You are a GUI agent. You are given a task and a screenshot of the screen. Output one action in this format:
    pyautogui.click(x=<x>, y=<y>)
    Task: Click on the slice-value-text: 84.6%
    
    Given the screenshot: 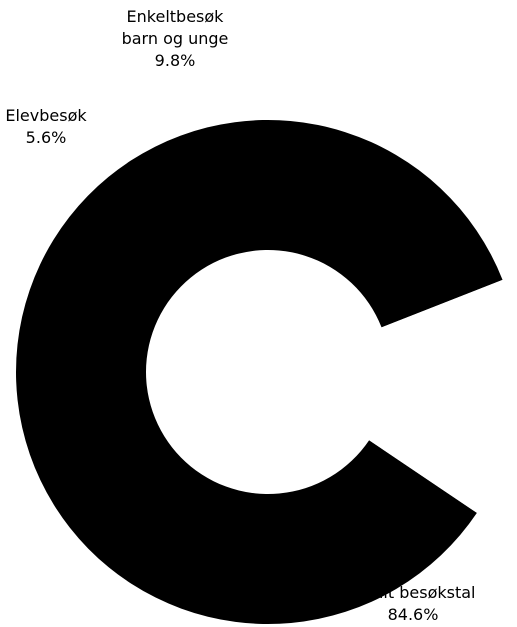 What is the action you would take?
    pyautogui.click(x=413, y=614)
    